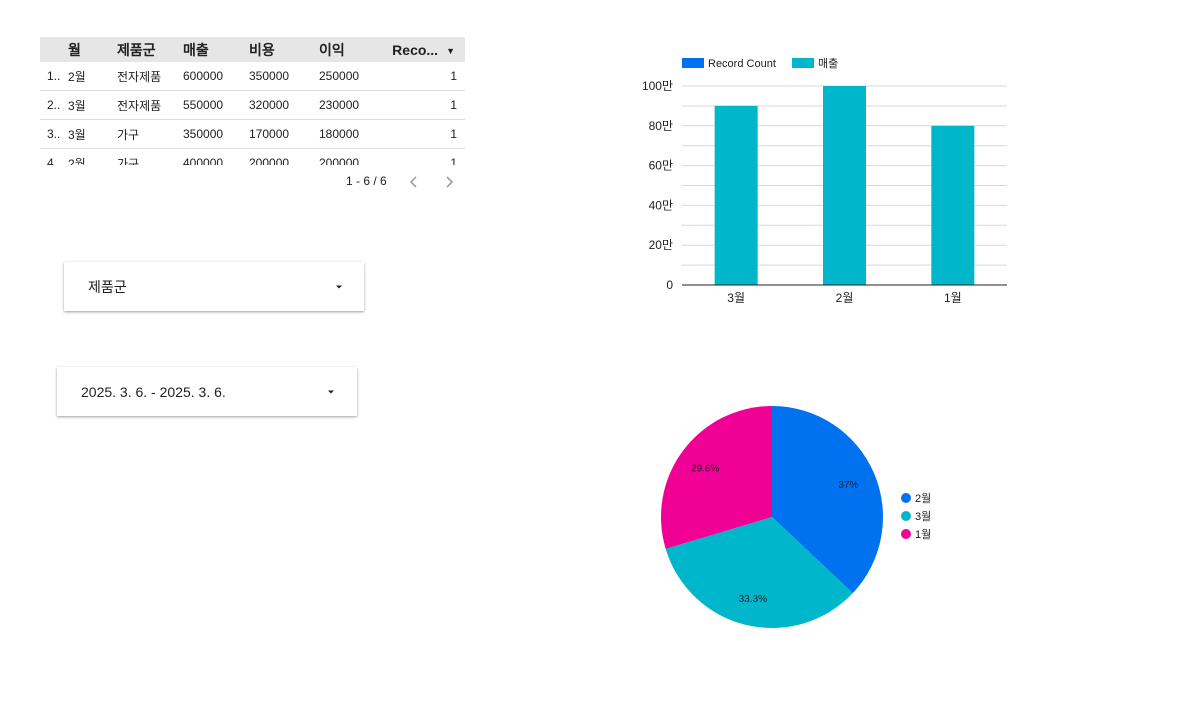 The image size is (1192, 726). What do you see at coordinates (828, 63) in the screenshot?
I see `legend-label: 매출` at bounding box center [828, 63].